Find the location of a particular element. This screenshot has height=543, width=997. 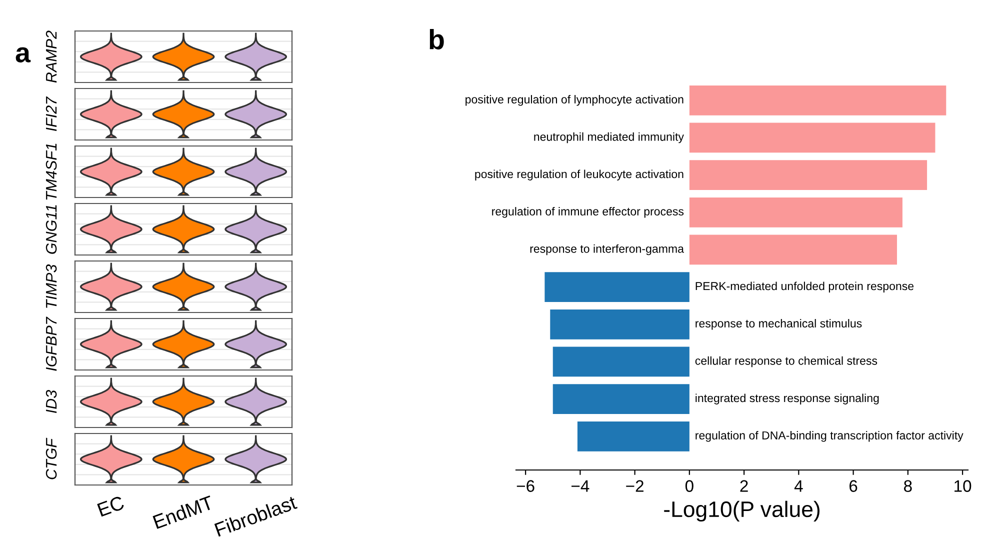

chart-title: b is located at coordinates (437, 39).